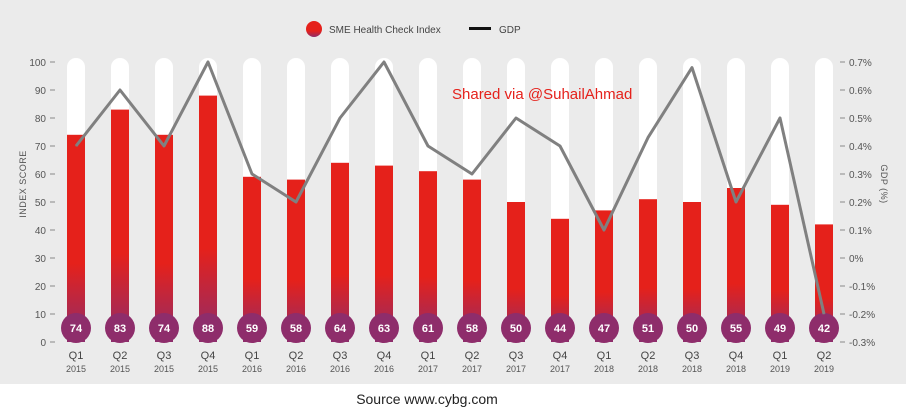 This screenshot has width=906, height=420. Describe the element at coordinates (510, 30) in the screenshot. I see `legend-gdp-label: GDP` at that location.